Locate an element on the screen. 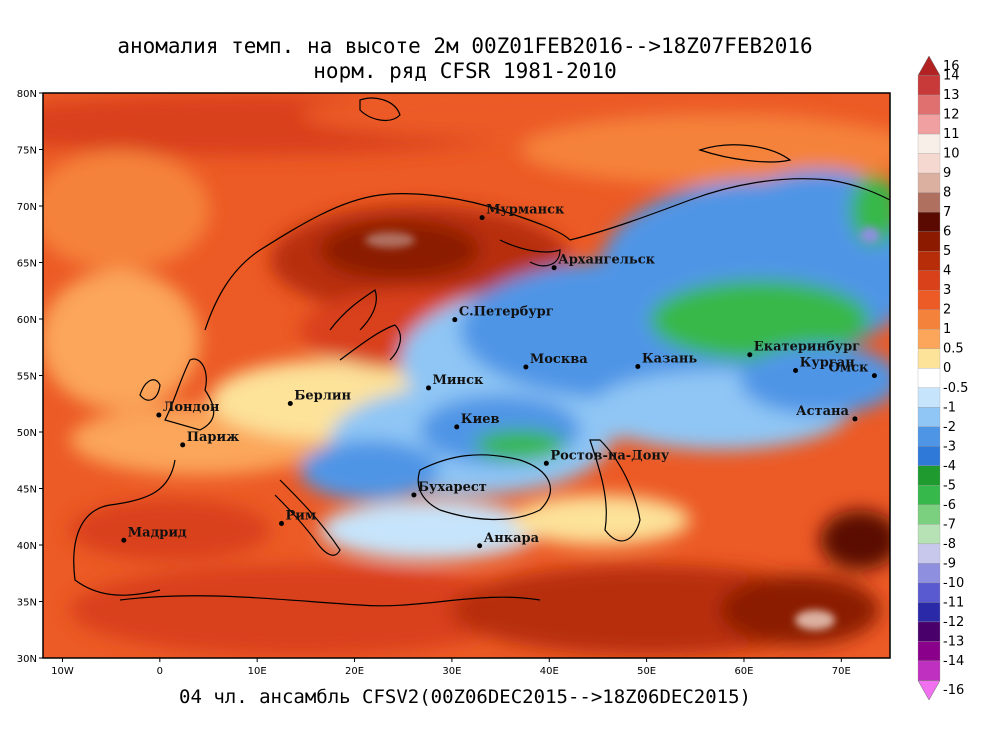 This screenshot has width=1000, height=750. legend-label: 2 is located at coordinates (947, 310).